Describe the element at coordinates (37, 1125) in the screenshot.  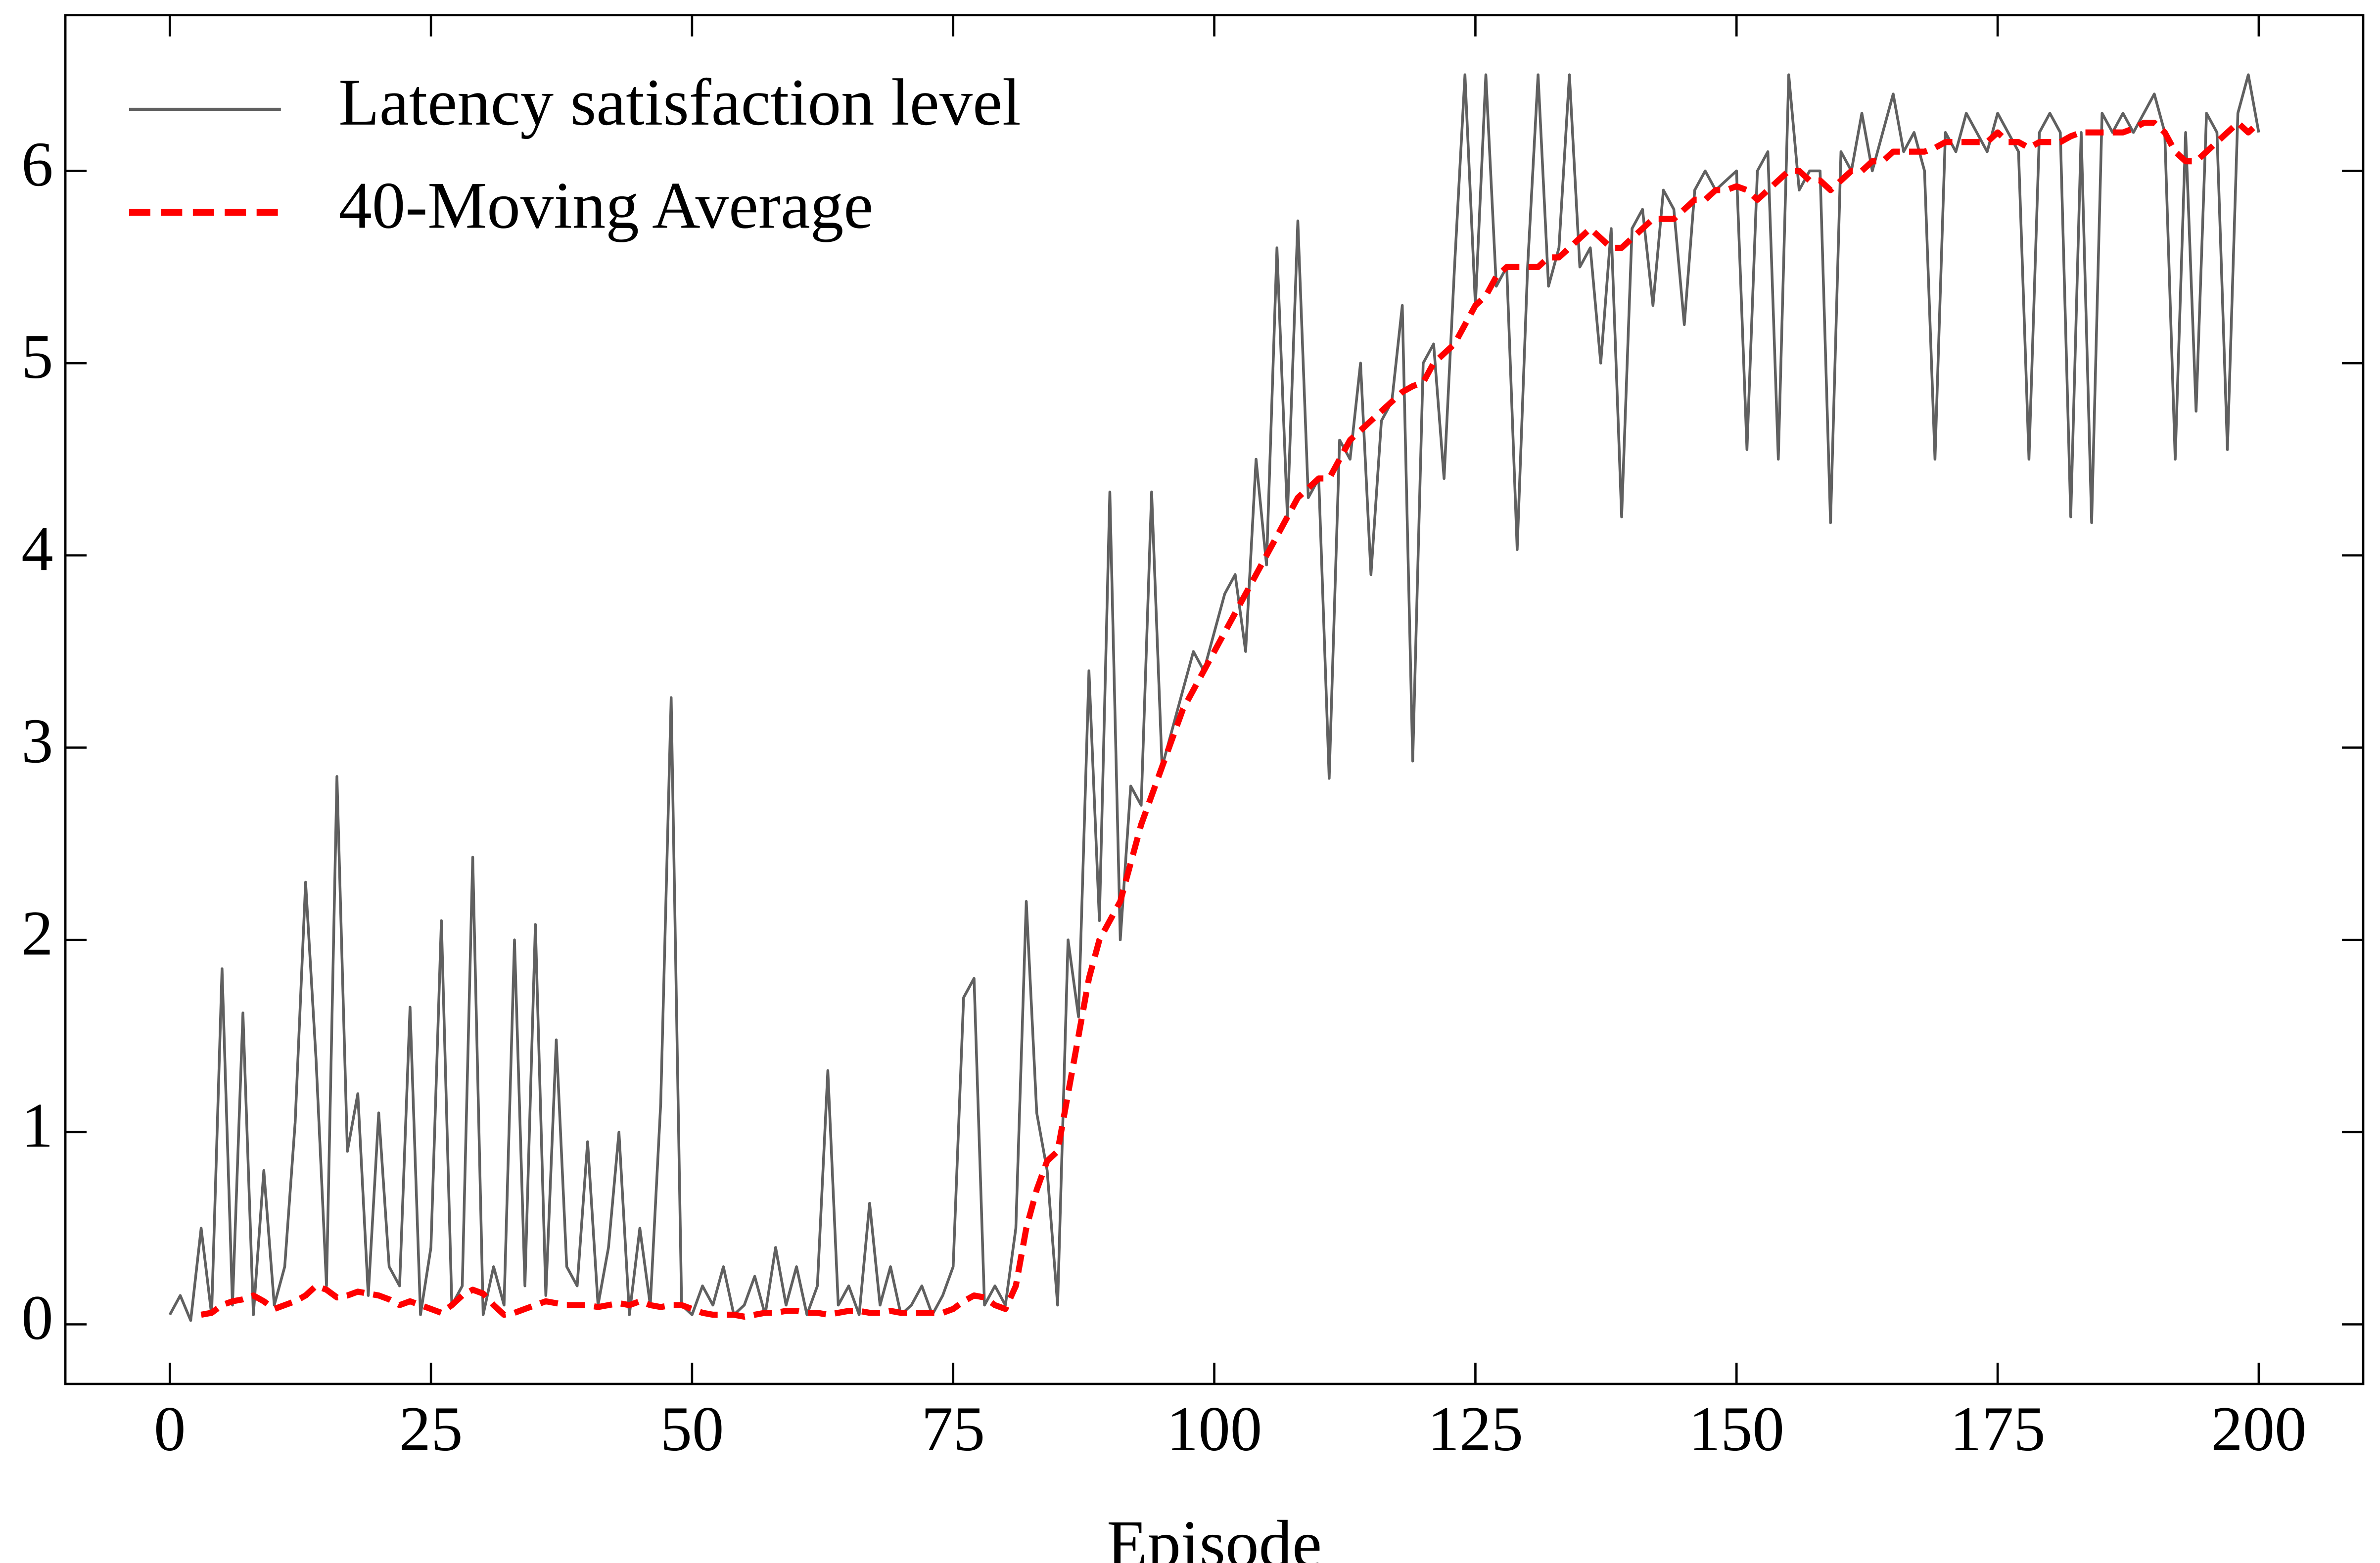
I see `y-tick-label: 1` at that location.